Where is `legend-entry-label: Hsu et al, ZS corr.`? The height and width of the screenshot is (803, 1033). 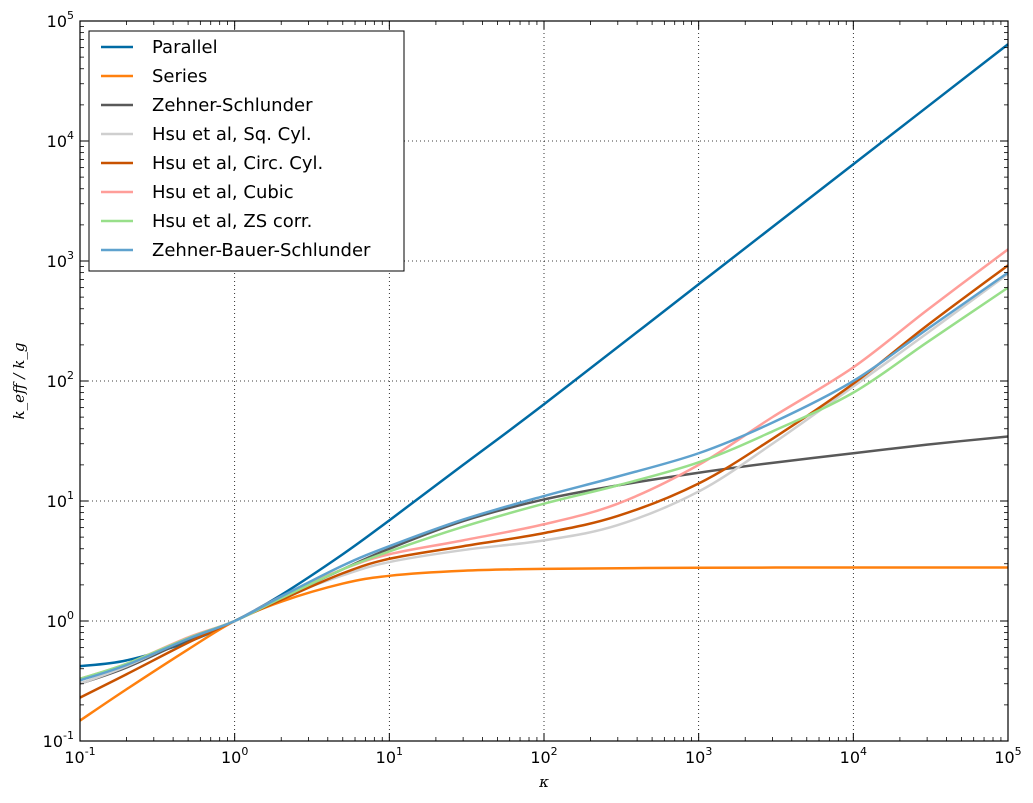
legend-entry-label: Hsu et al, ZS corr. is located at coordinates (232, 221).